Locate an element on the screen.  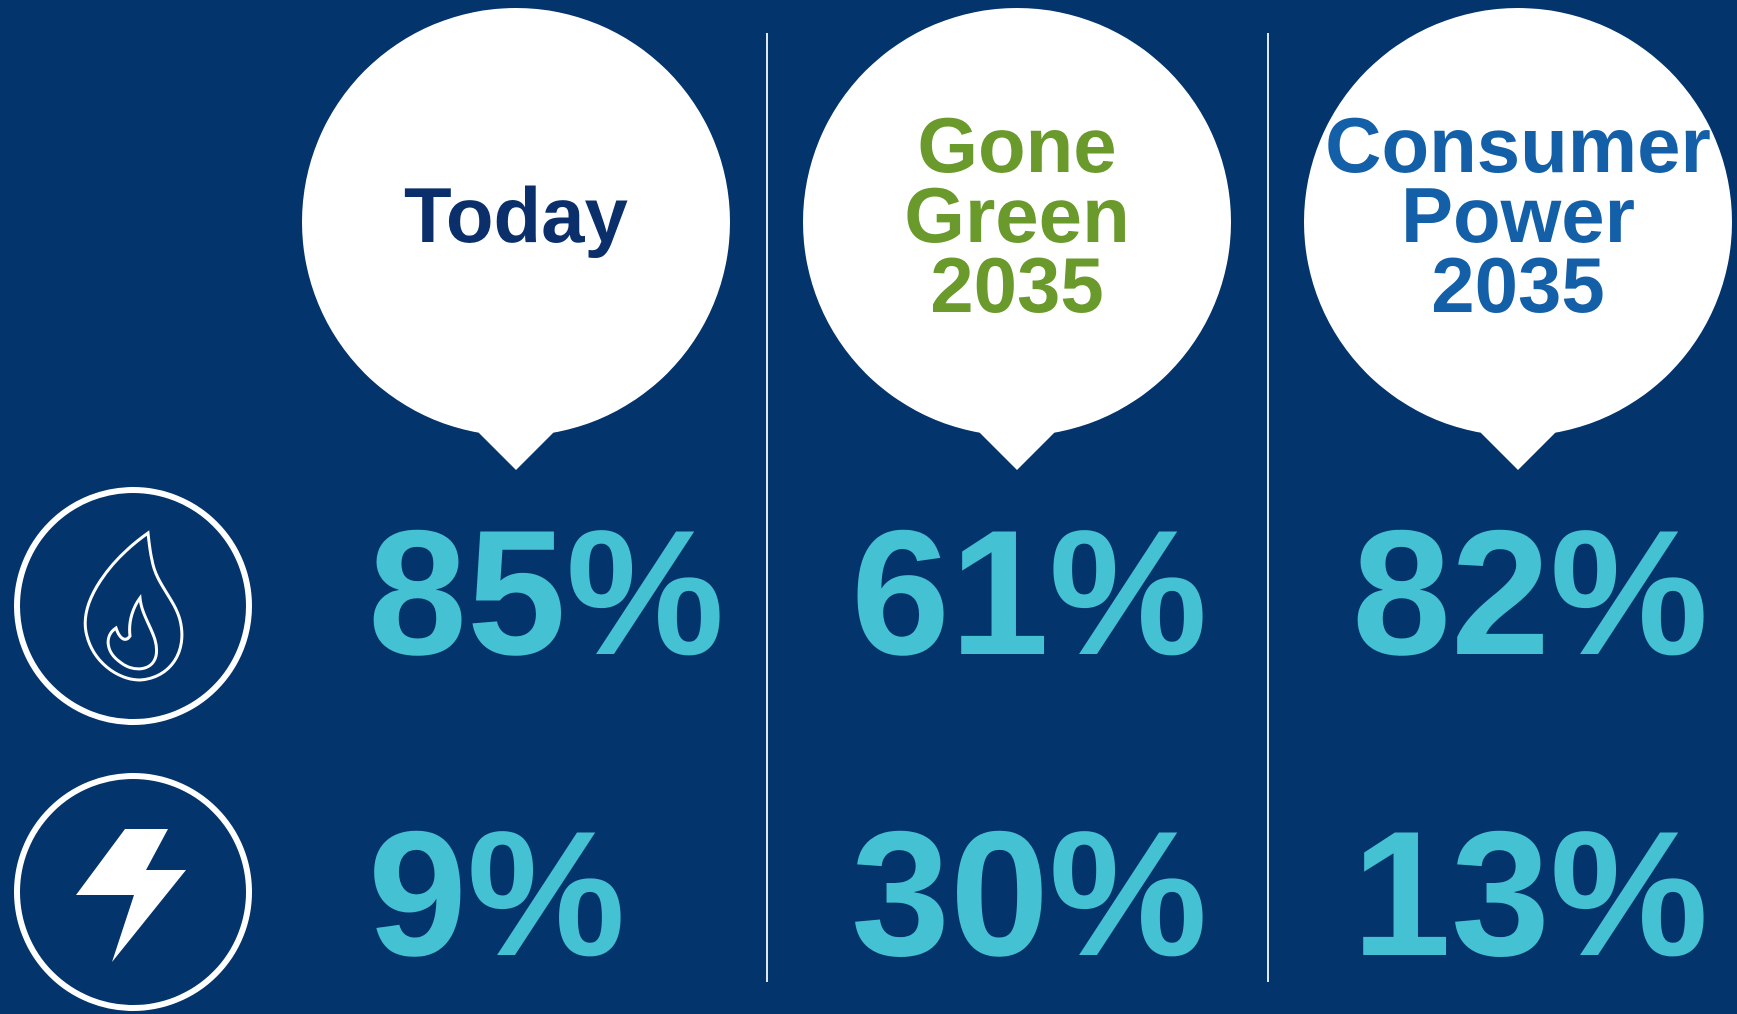
scenario-title: Green is located at coordinates (1016, 215).